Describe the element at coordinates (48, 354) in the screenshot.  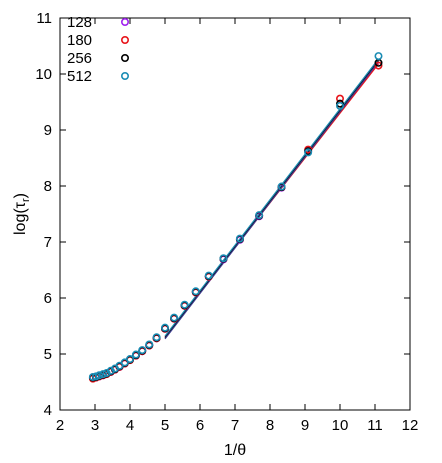
I see `y-tick-label: 5` at that location.